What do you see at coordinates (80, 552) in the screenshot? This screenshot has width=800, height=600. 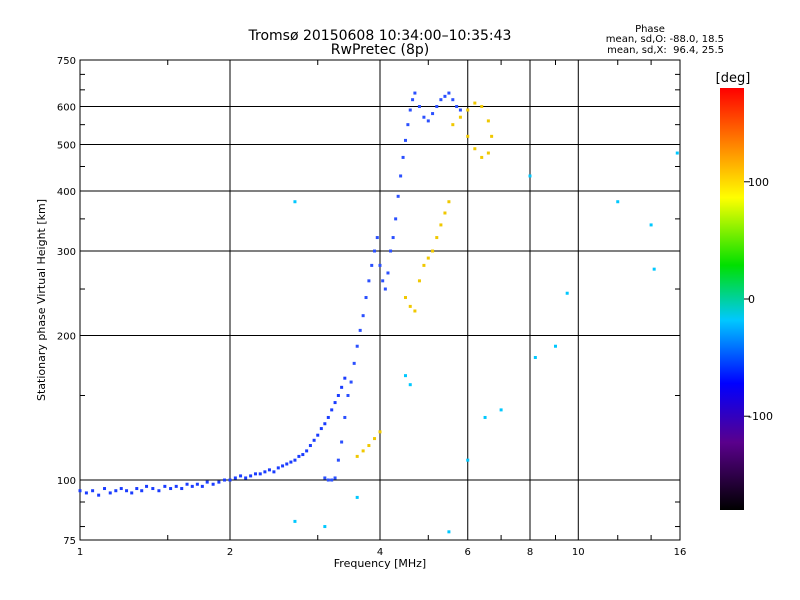 I see `x-tick-label: 1` at bounding box center [80, 552].